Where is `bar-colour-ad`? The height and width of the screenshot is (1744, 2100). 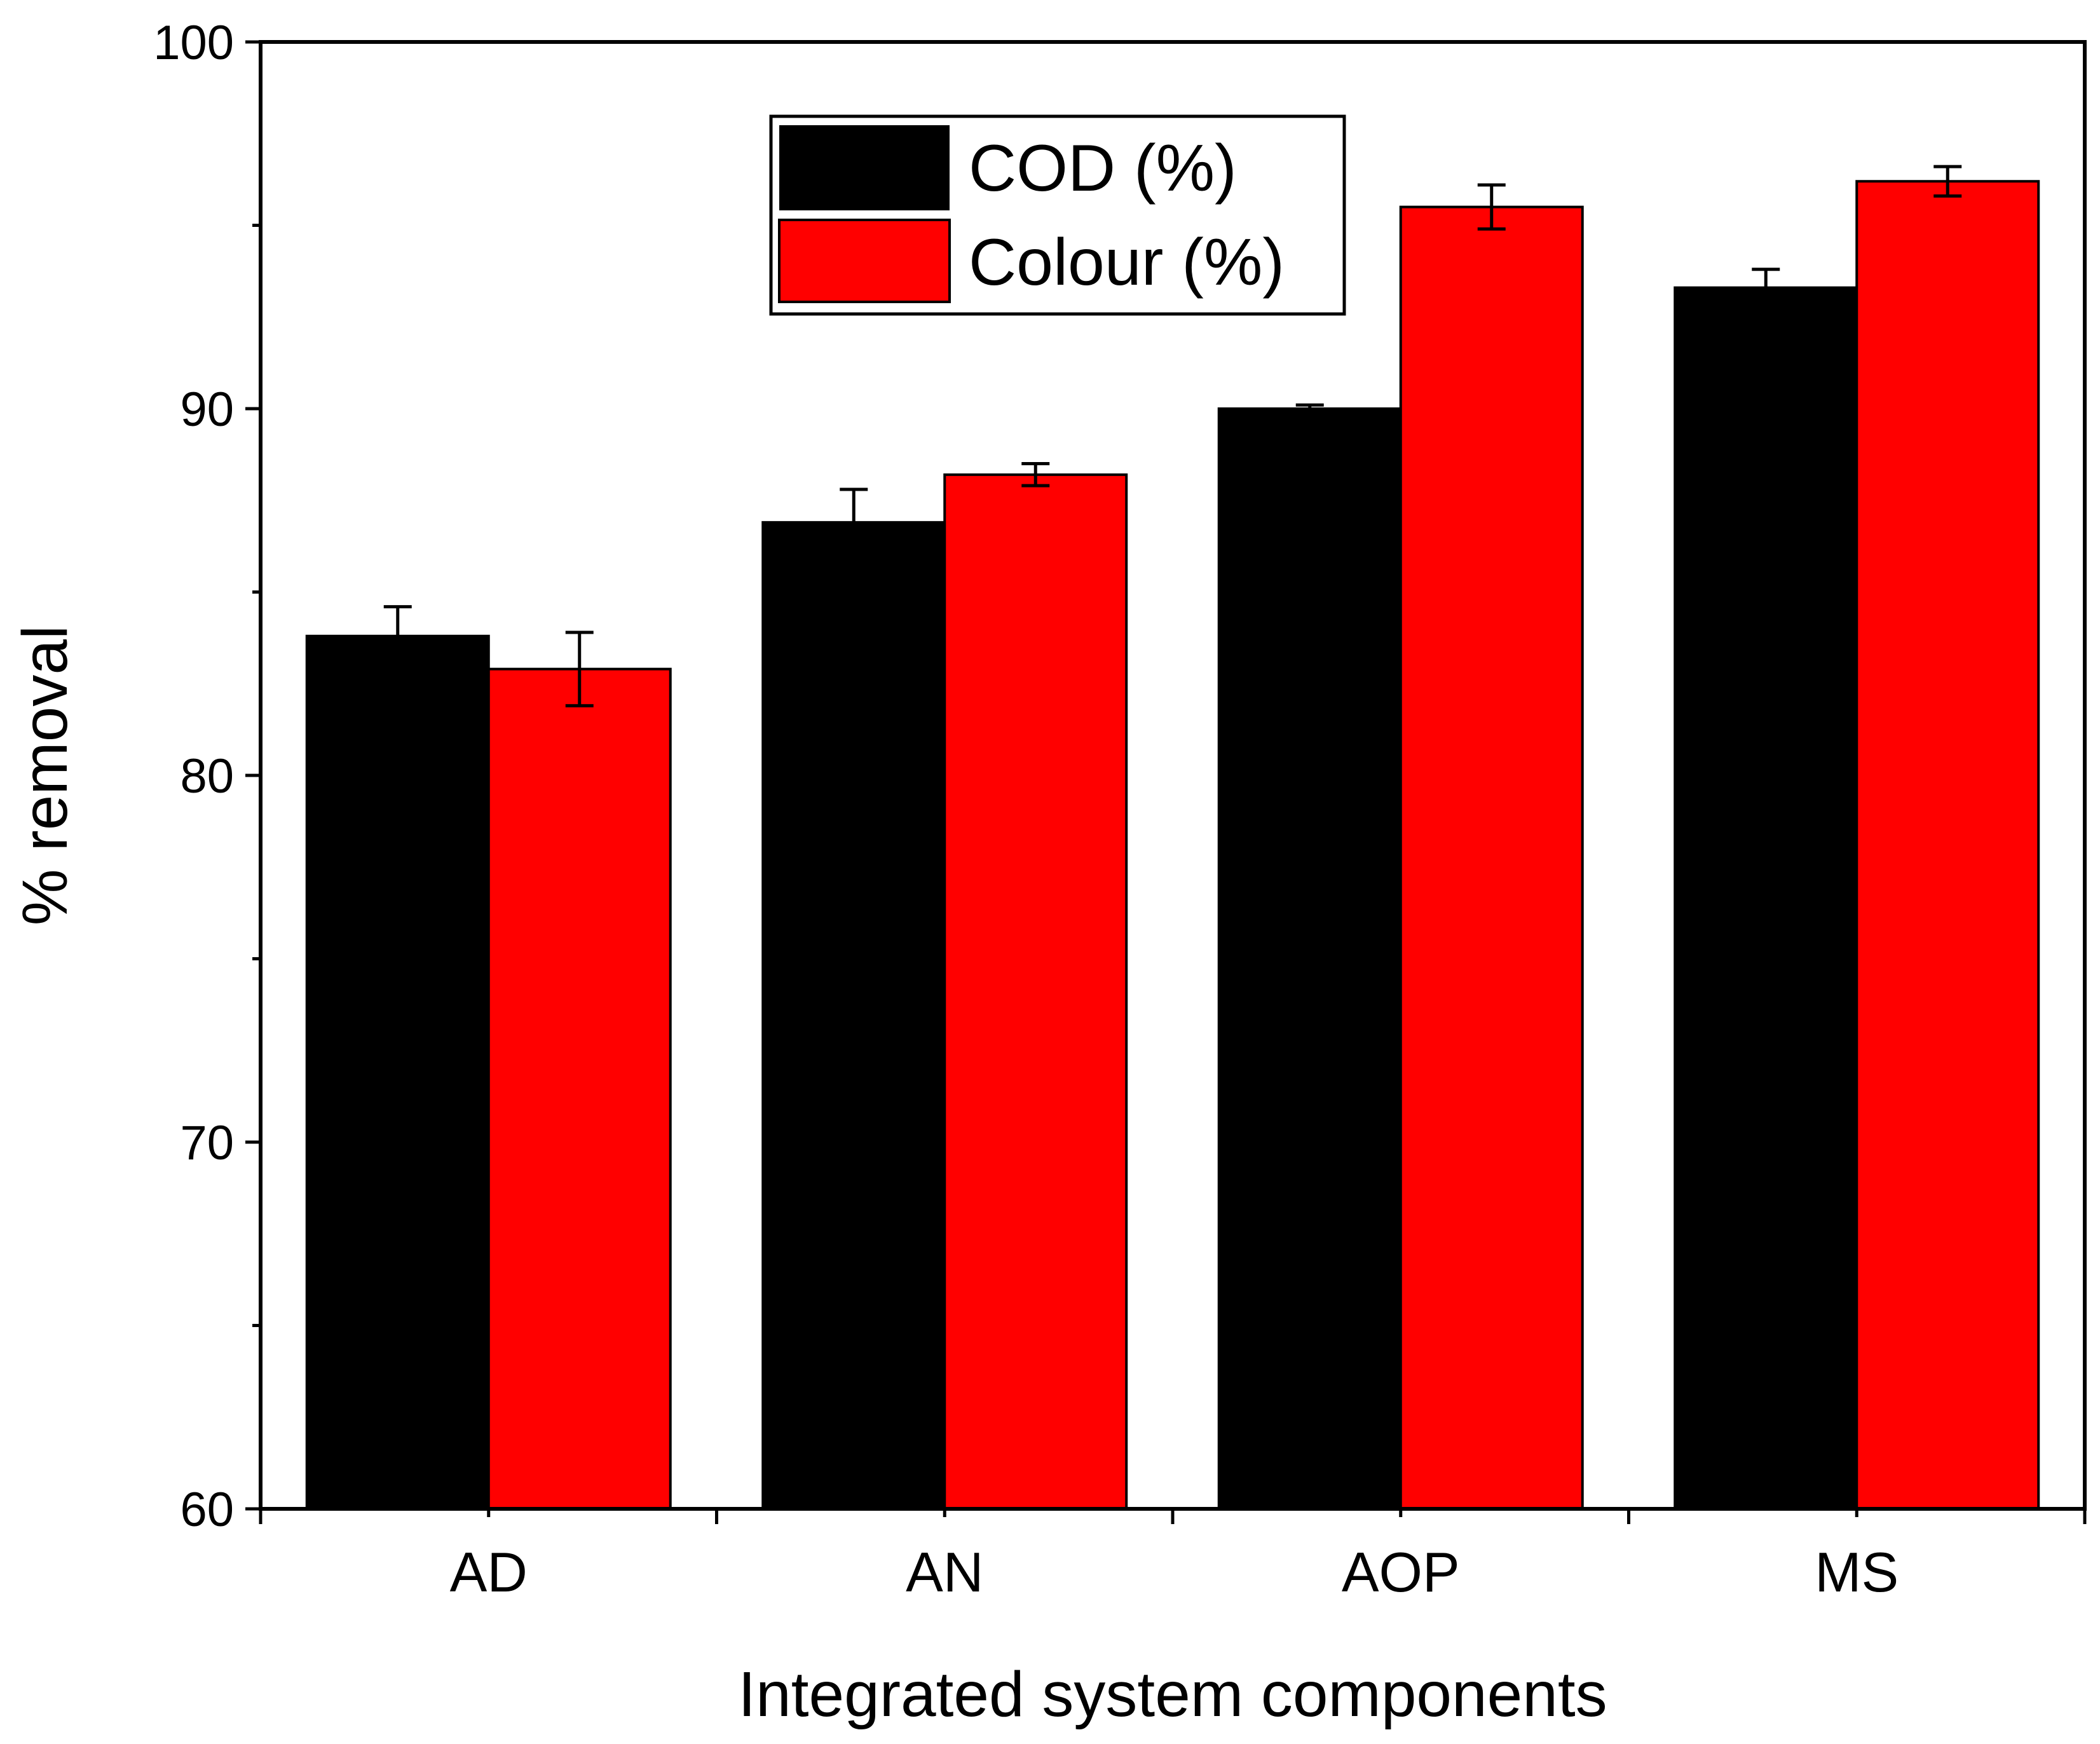 bar-colour-ad is located at coordinates (579, 1088).